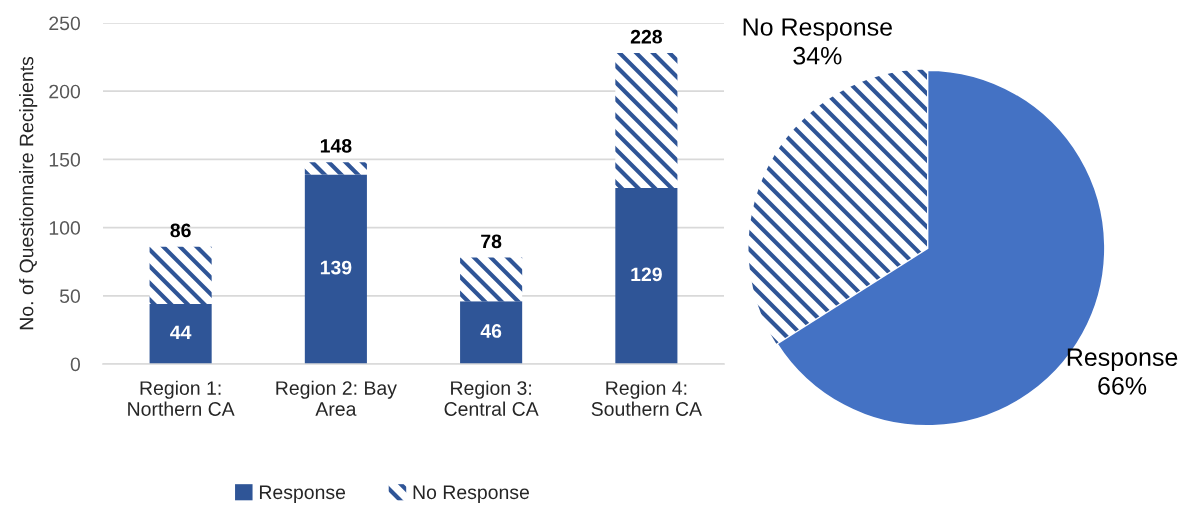  I want to click on y-axis-title: No. of Questionnaire Recipients, so click(28, 193).